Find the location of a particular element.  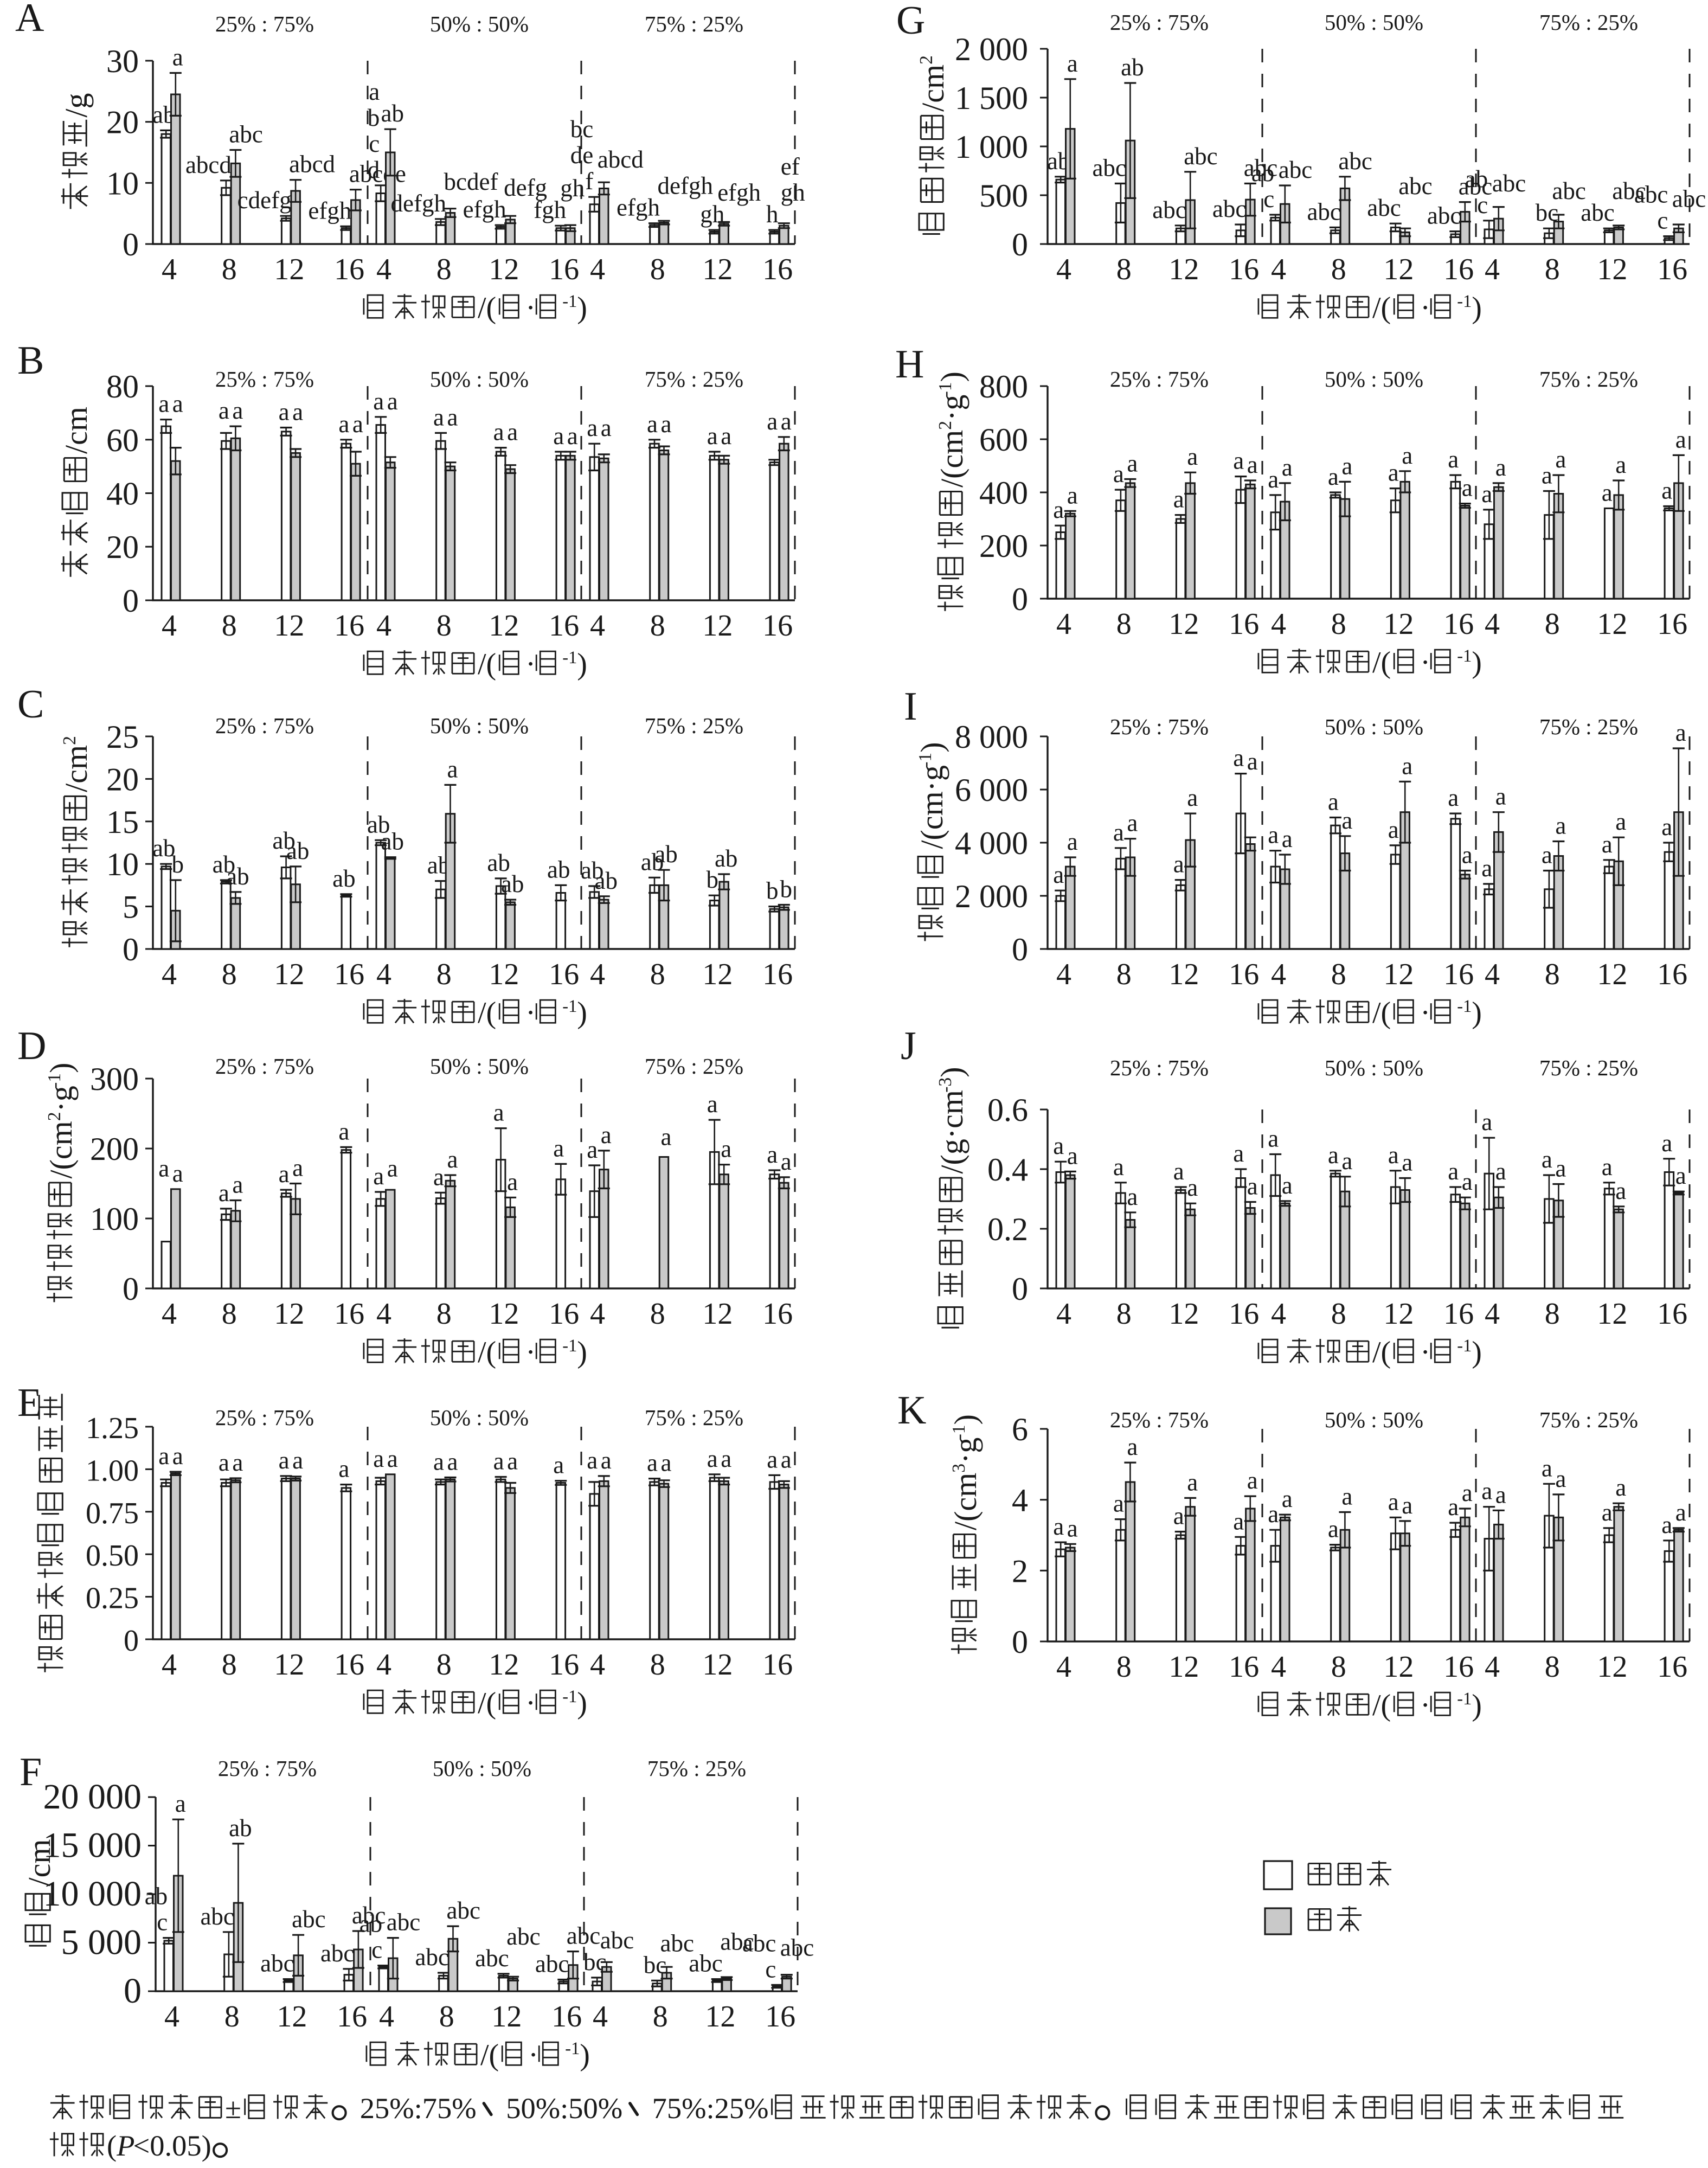

svg-text: 50%:50% is located at coordinates (564, 2108).